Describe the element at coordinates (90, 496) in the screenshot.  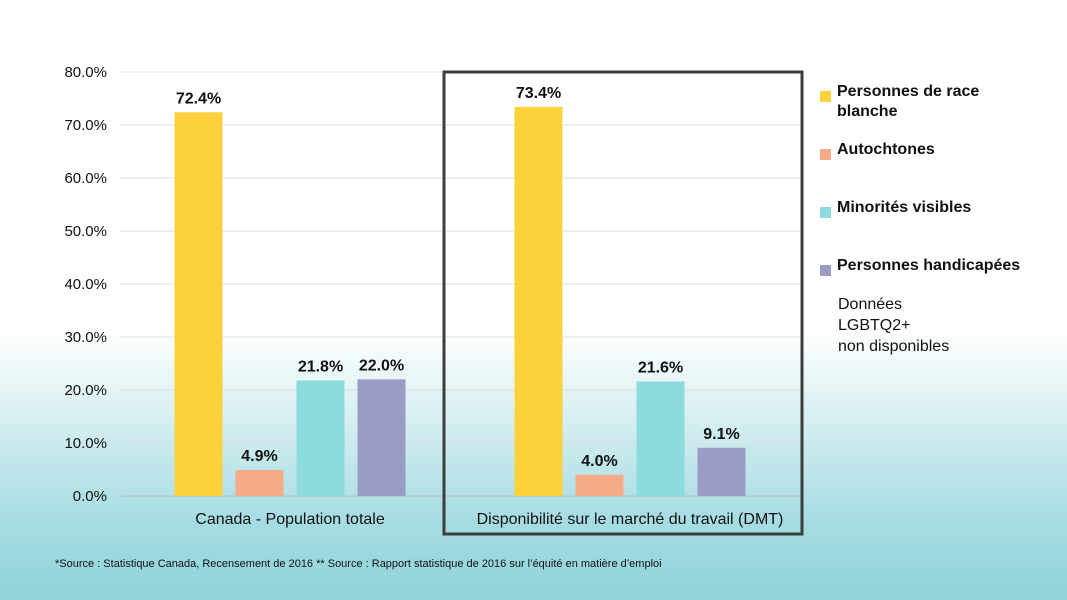
I see `y-tick-label: 0.0%` at that location.